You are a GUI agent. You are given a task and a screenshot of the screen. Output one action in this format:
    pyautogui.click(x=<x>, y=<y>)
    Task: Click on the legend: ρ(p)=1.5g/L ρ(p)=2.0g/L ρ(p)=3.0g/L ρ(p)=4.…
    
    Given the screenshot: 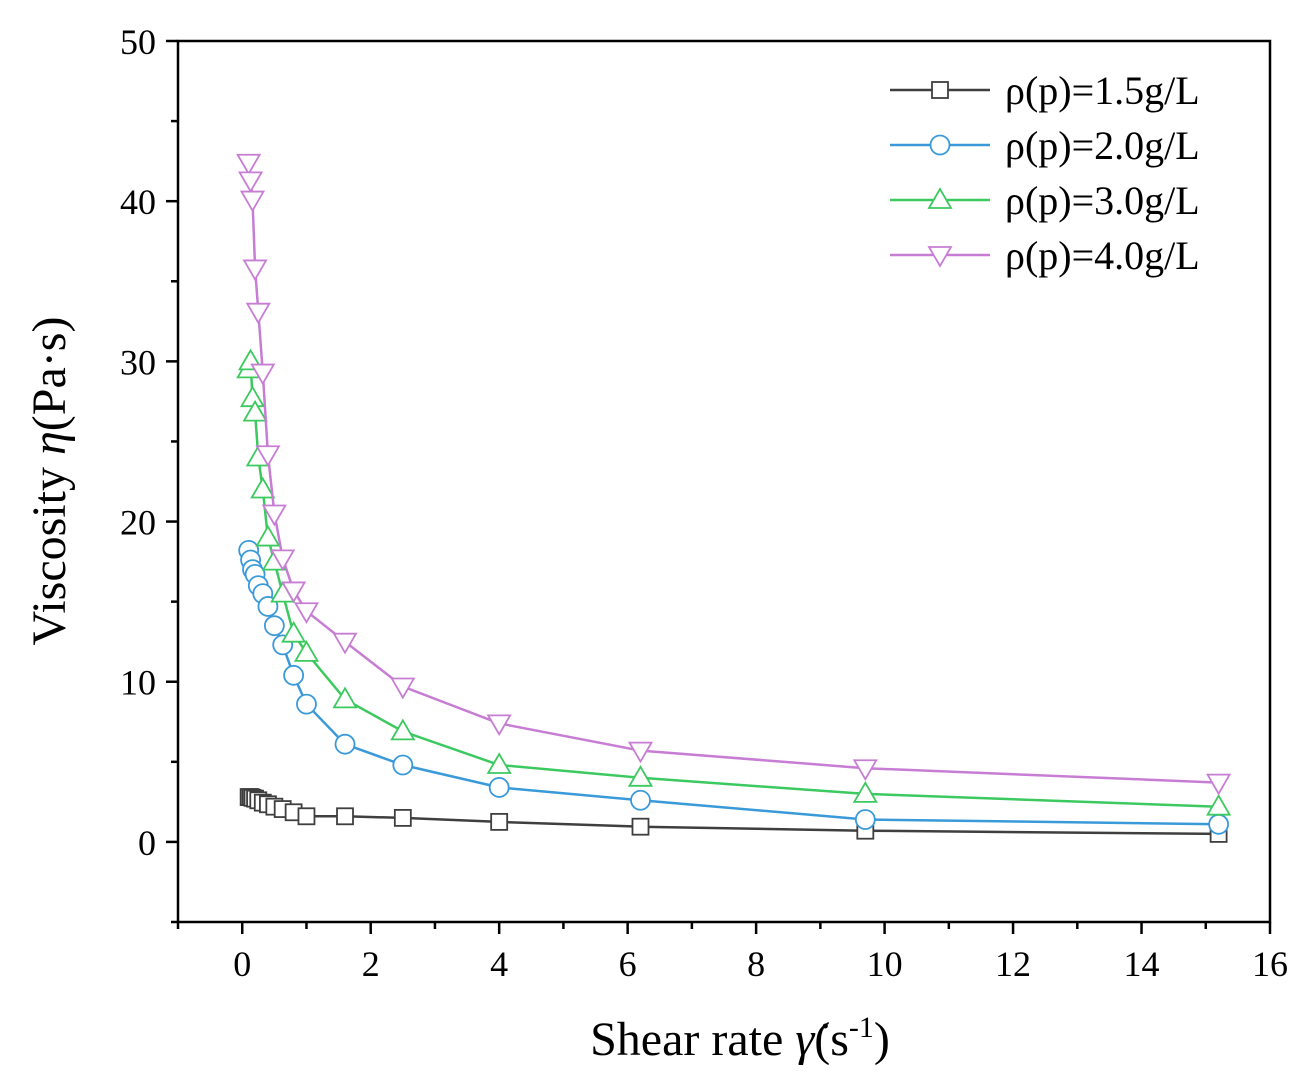 What is the action you would take?
    pyautogui.click(x=1045, y=173)
    